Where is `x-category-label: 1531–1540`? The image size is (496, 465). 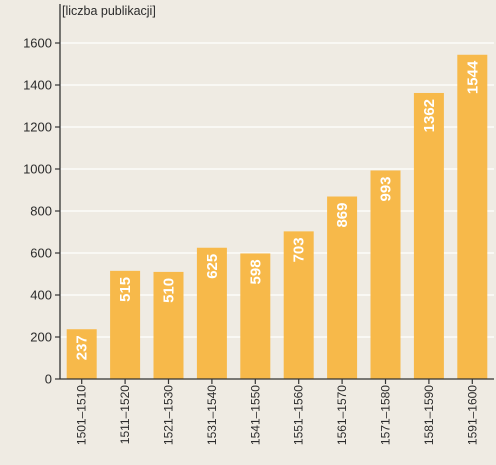
x-category-label: 1531–1540 is located at coordinates (212, 415).